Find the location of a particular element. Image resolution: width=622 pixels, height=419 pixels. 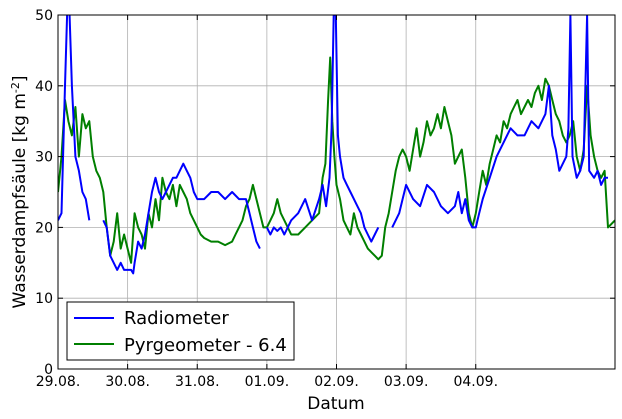

x-tick-label: 29.08. is located at coordinates (58, 382).